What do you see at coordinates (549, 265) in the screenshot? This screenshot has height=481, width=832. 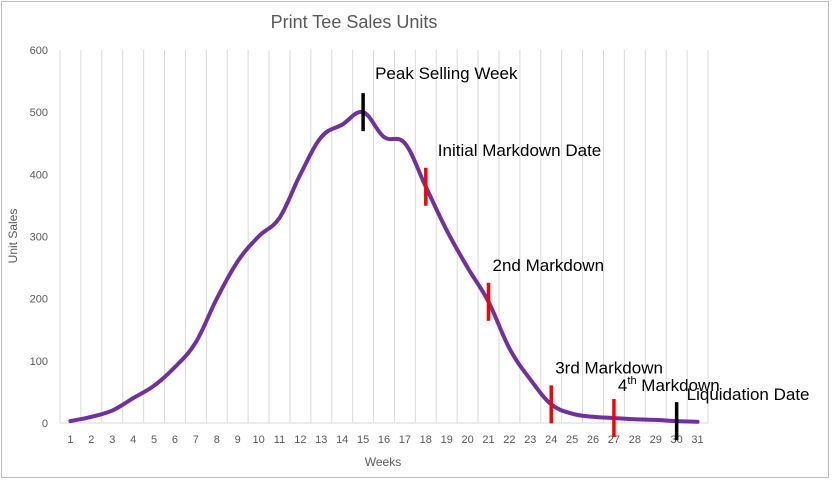 I see `annotation-label: 2nd Markdown` at bounding box center [549, 265].